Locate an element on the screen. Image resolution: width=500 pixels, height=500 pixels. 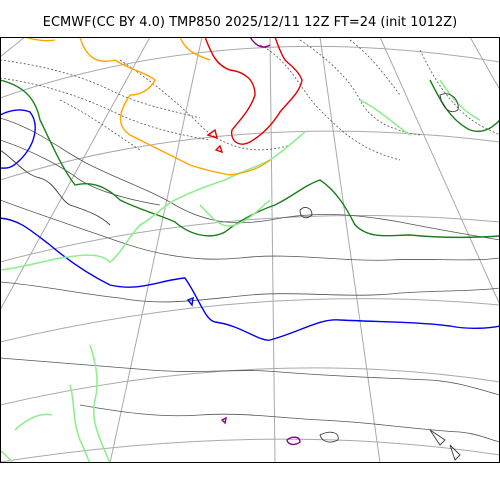
isotherm-green-line is located at coordinates (464, 105).